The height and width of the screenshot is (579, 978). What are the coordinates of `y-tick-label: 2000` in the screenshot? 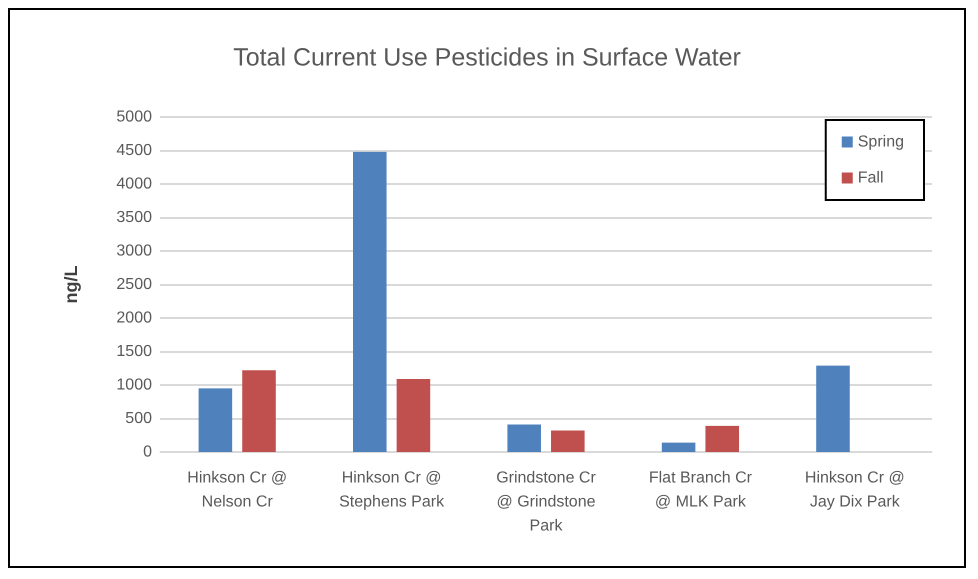 It's located at (134, 318).